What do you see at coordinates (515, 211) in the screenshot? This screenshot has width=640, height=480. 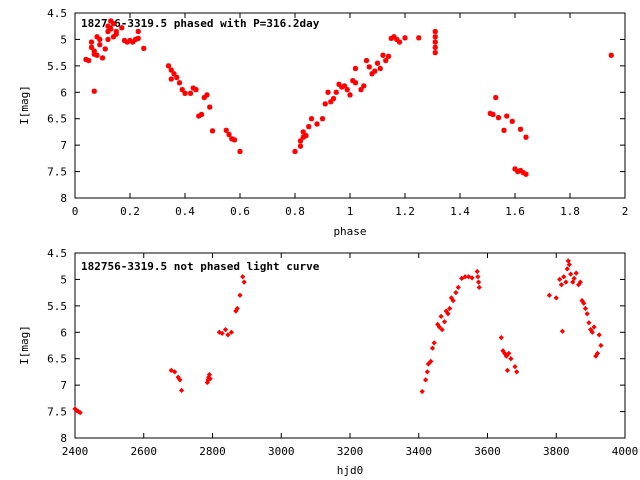 I see `top-x-tick-label: 1.6` at bounding box center [515, 211].